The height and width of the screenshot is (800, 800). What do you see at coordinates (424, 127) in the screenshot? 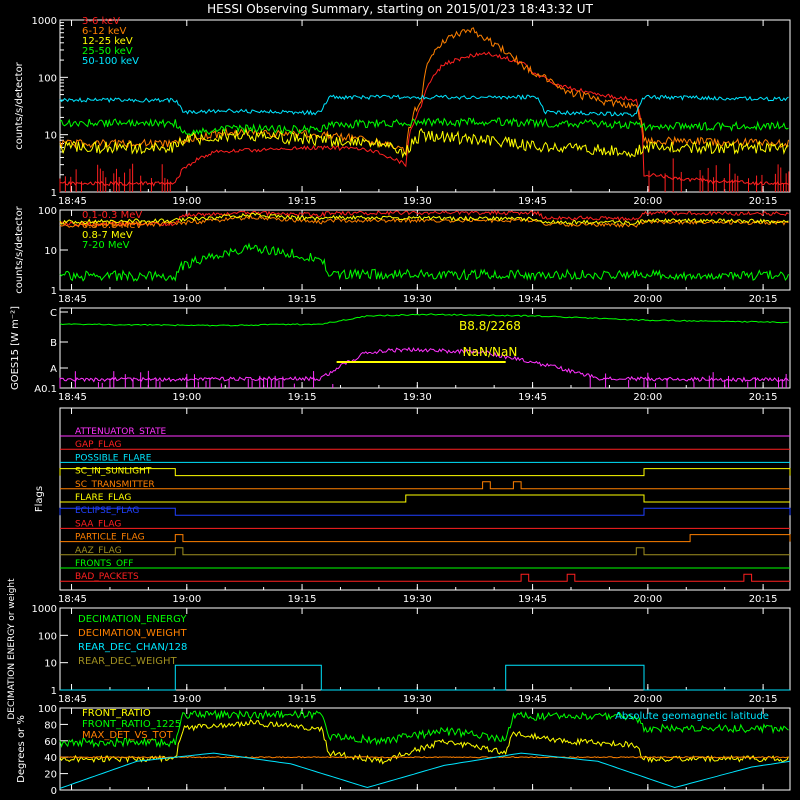
I see `series-line-25-50-keV` at bounding box center [424, 127].